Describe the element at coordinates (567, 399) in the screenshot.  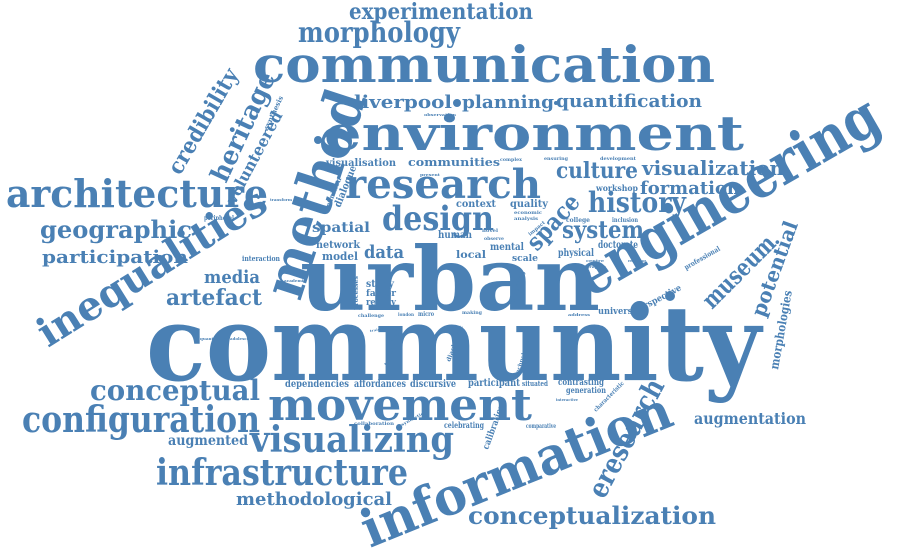
I see `word-interactive: interactive` at that location.